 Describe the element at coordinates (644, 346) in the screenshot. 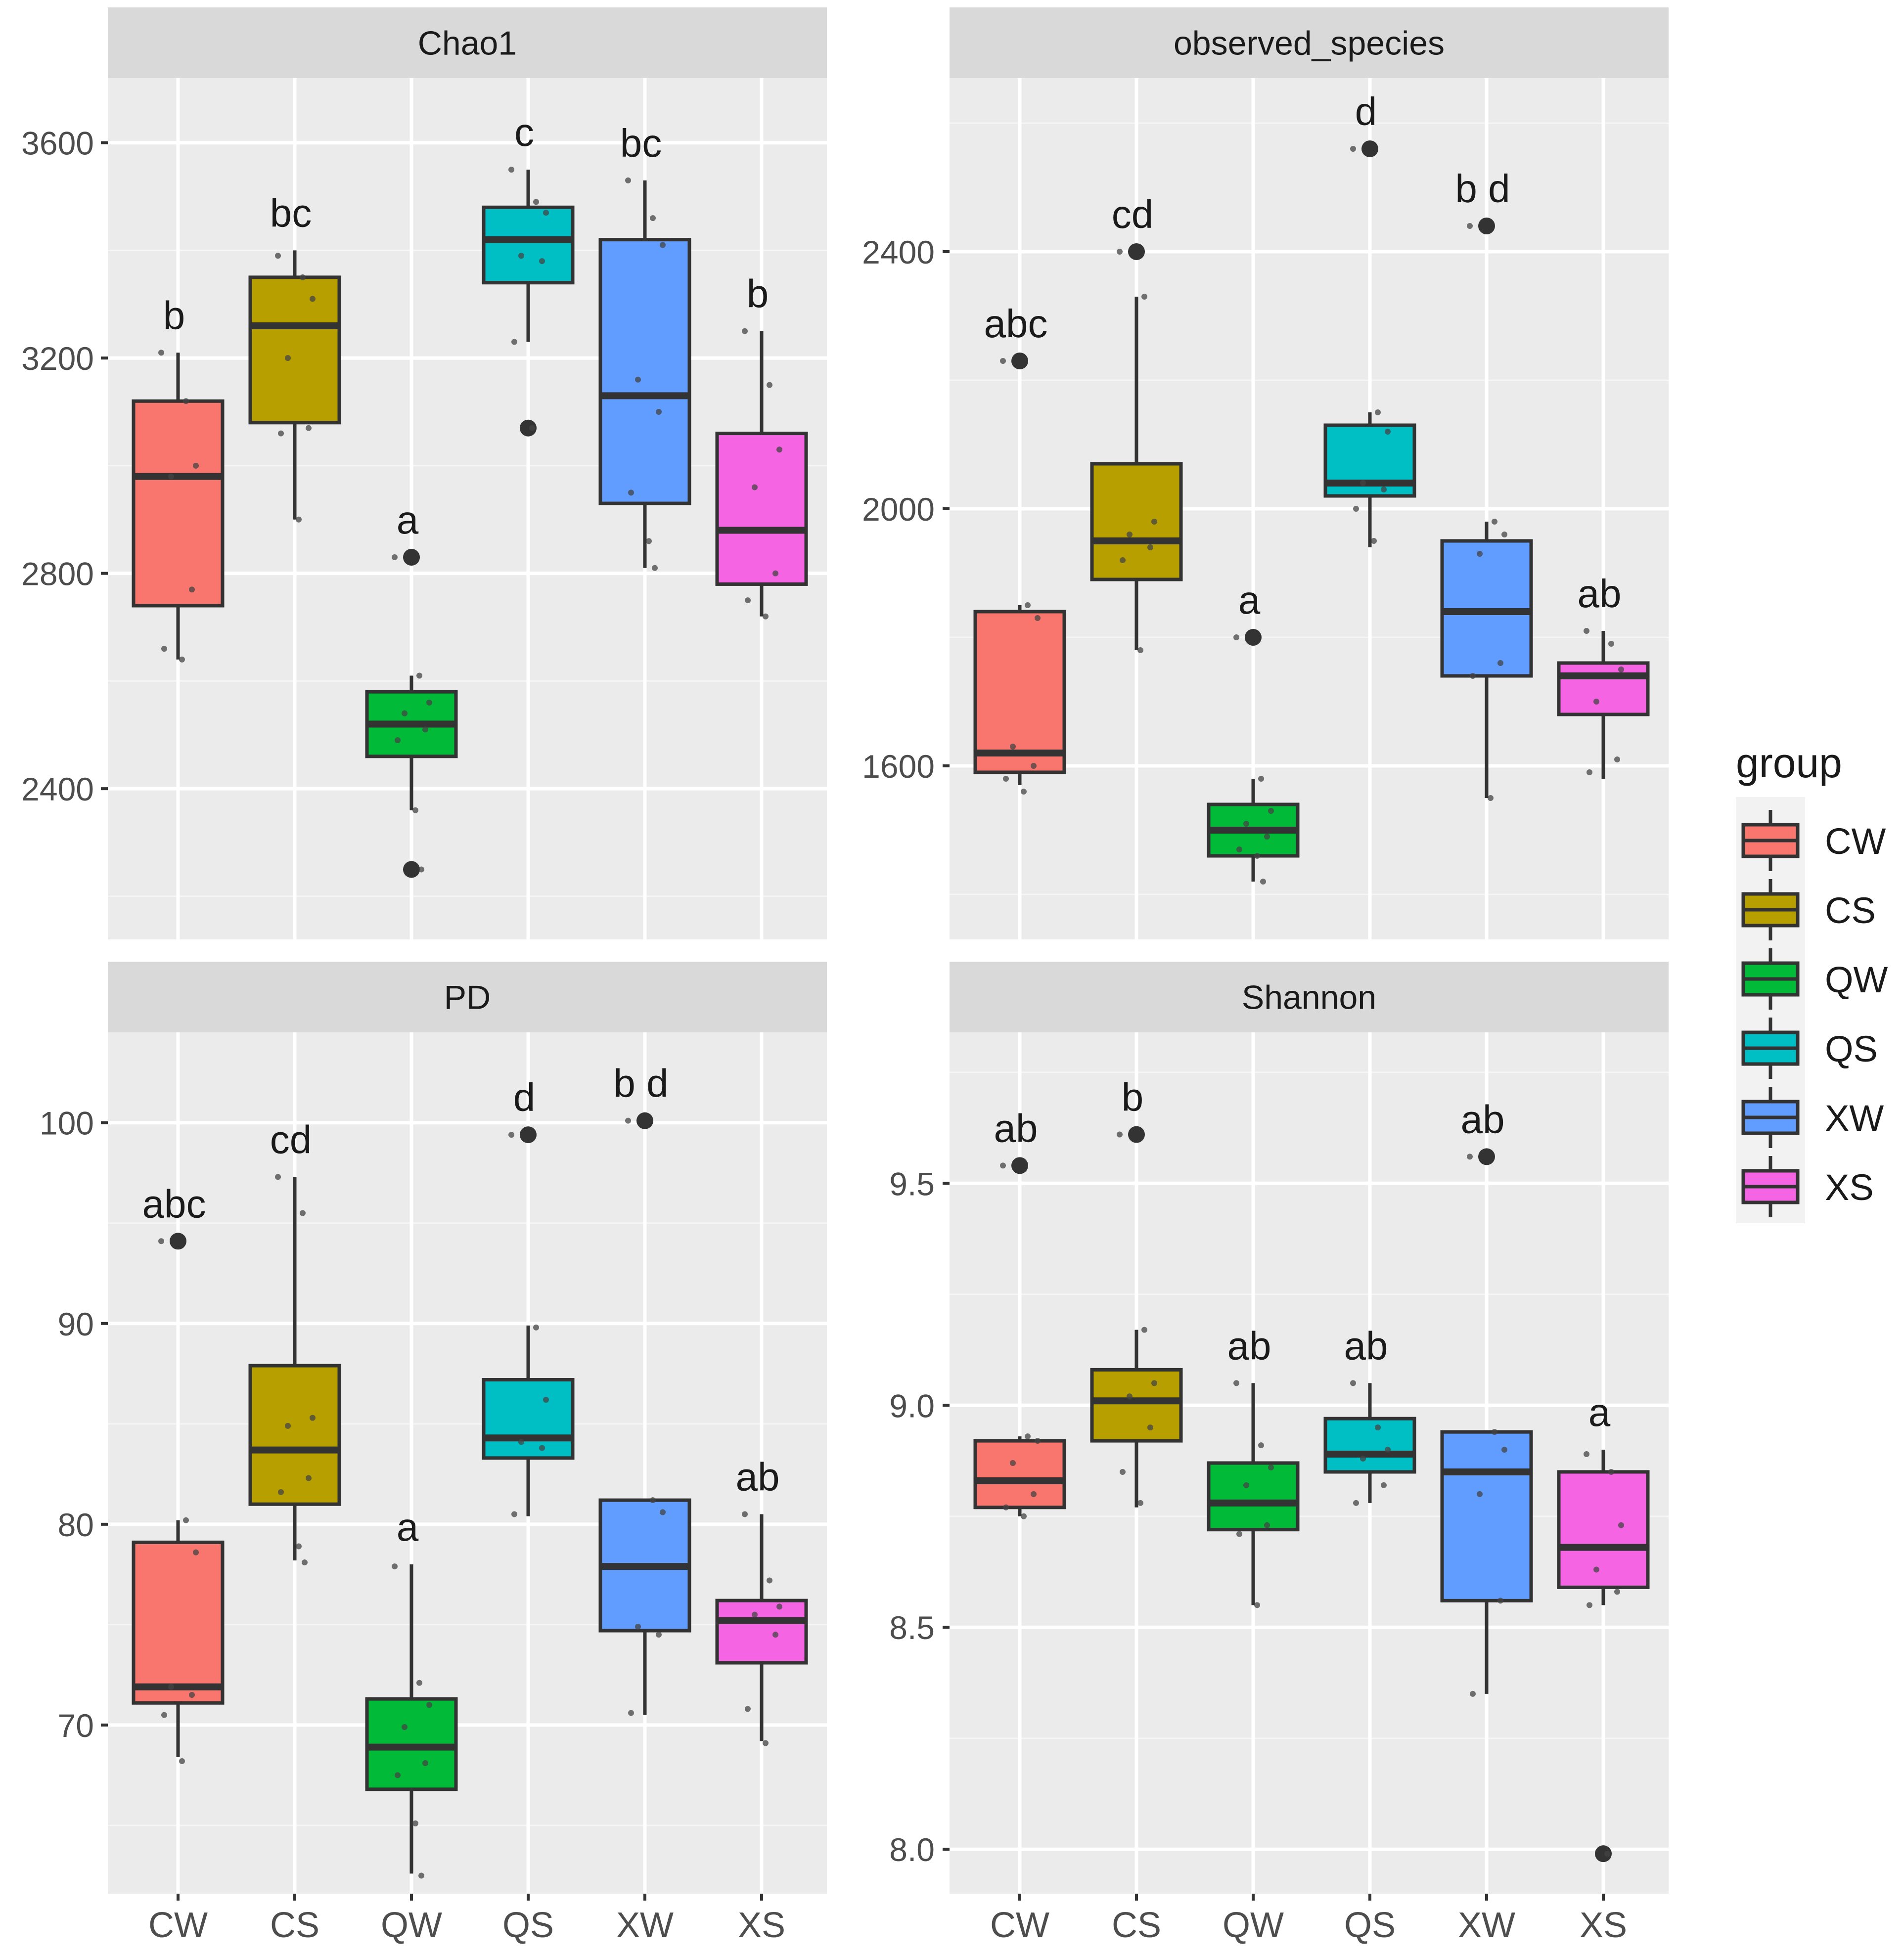

I see `box-XW: bc` at that location.